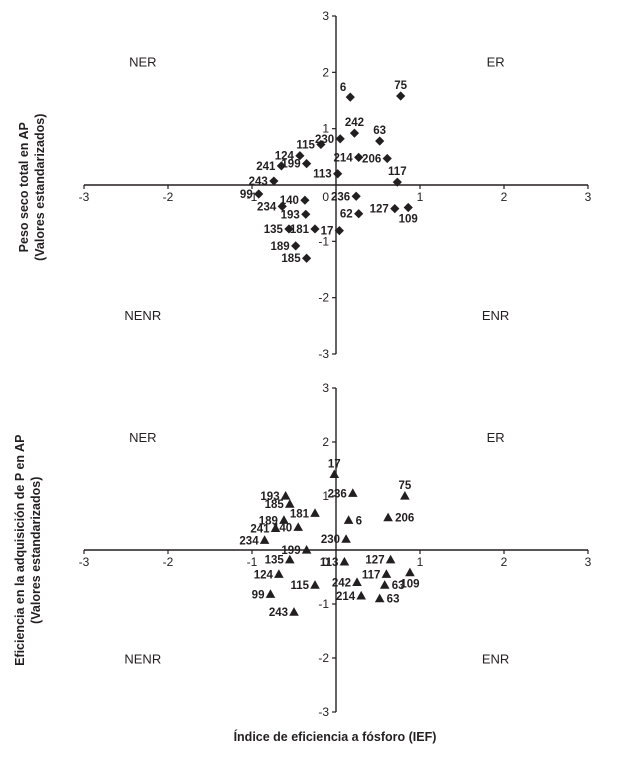 The width and height of the screenshot is (617, 762). I want to click on data-point-label: 6, so click(359, 521).